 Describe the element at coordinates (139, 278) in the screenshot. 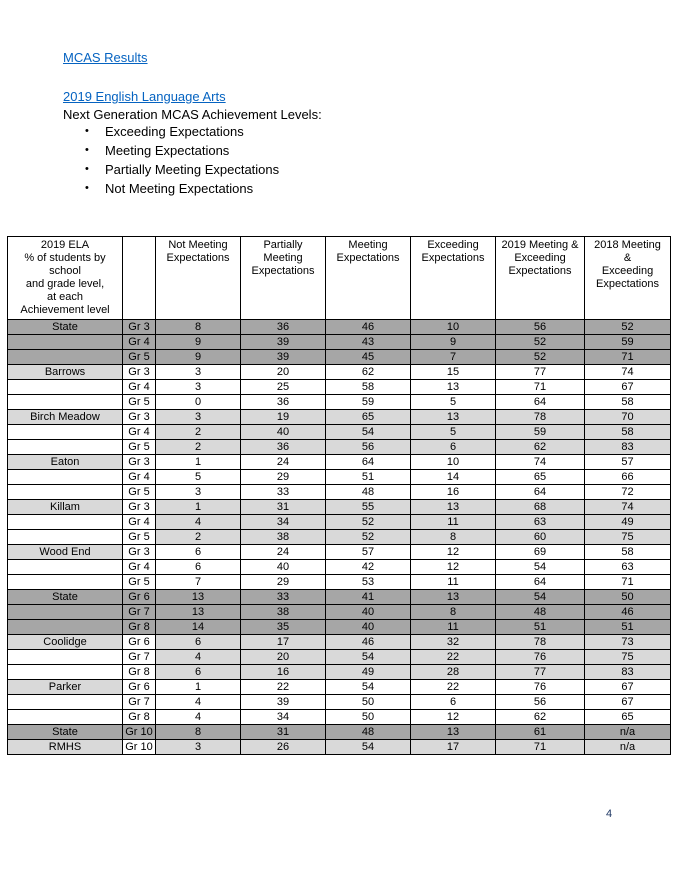

I see `header-grade` at that location.